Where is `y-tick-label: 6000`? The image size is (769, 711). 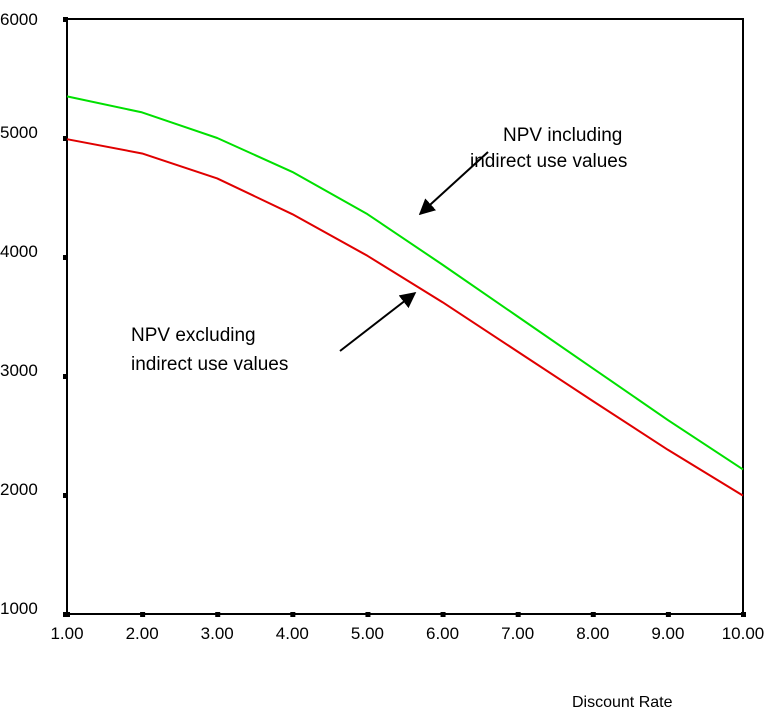
y-tick-label: 6000 is located at coordinates (19, 19).